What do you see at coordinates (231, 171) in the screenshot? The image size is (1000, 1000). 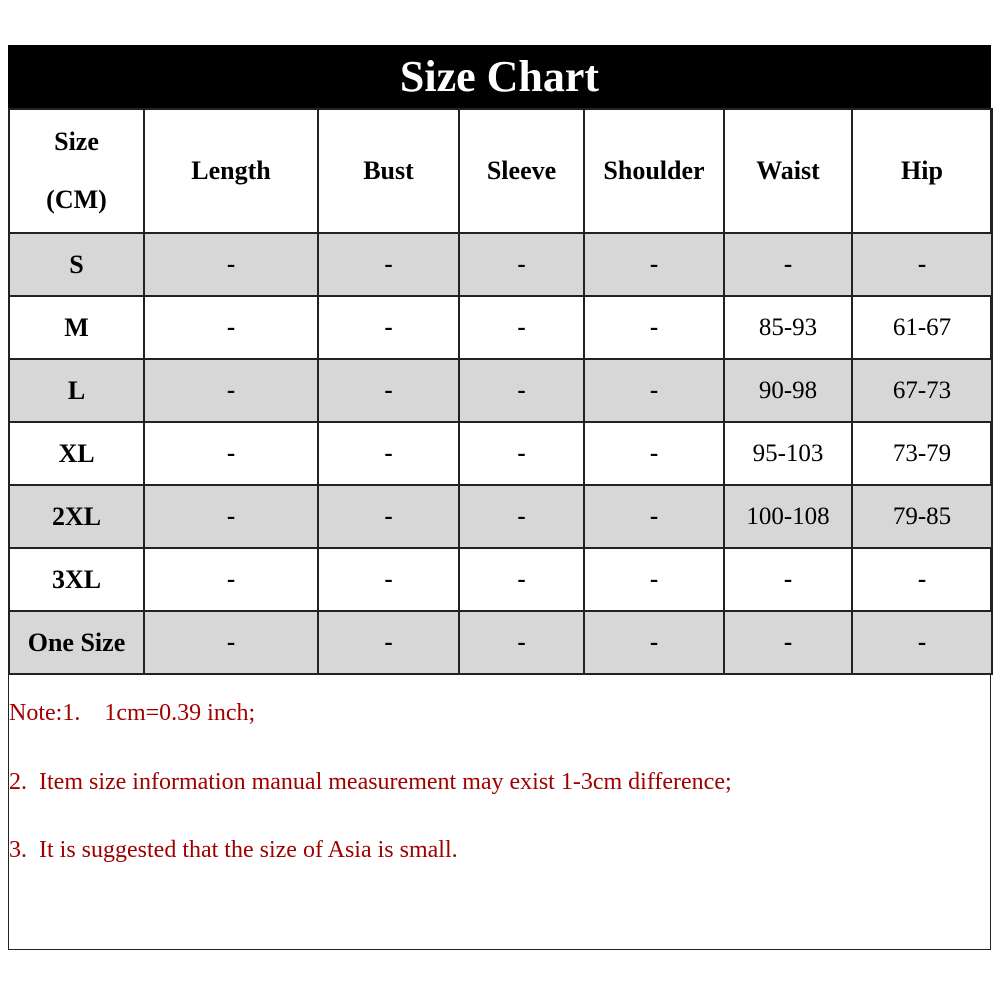 I see `header-length: Length` at bounding box center [231, 171].